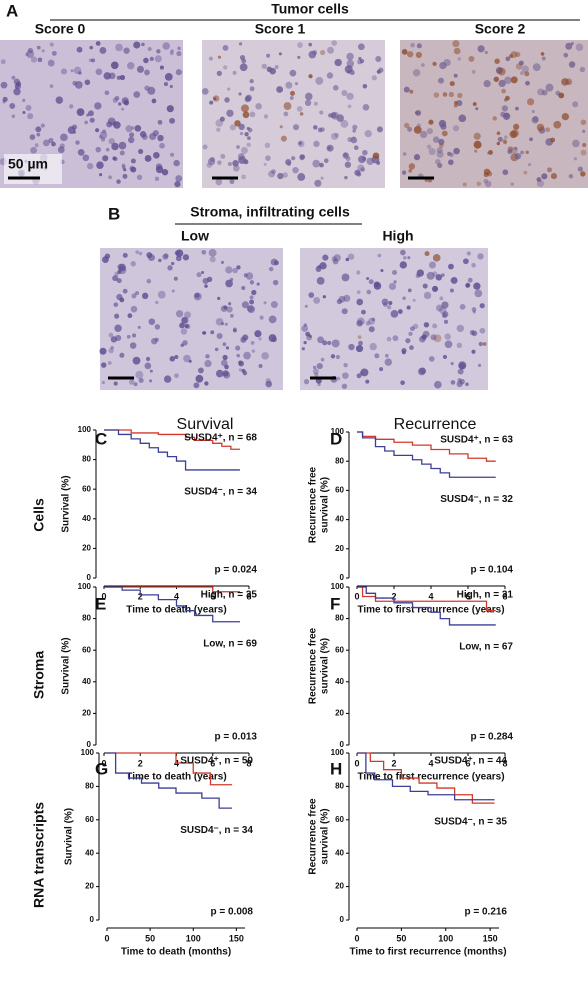 The height and width of the screenshot is (992, 588). What do you see at coordinates (313, 504) in the screenshot?
I see `y-axis-label: Recurrence free` at bounding box center [313, 504].